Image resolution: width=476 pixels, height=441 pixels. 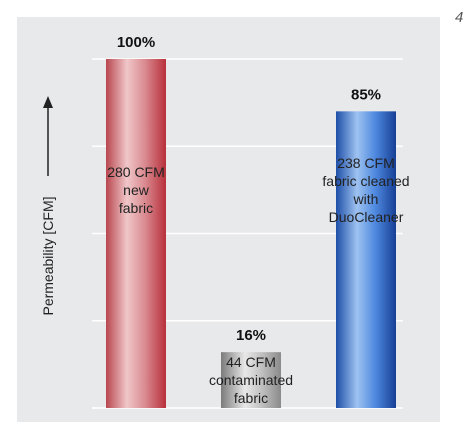 What do you see at coordinates (366, 94) in the screenshot?
I see `bar-value-label-cleaned-fabric: 85%` at bounding box center [366, 94].